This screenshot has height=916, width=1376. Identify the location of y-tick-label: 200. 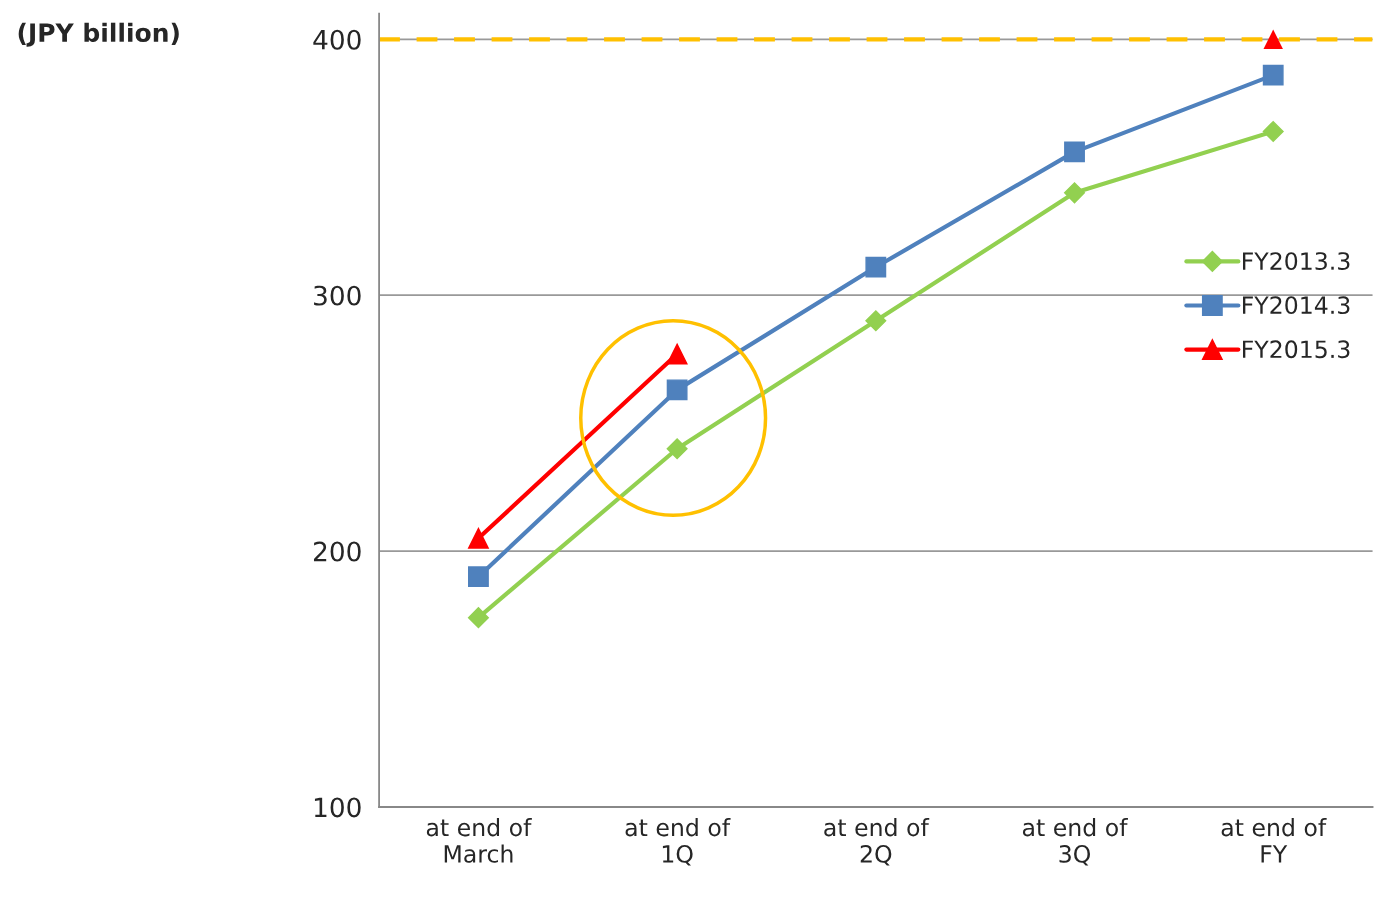
(337, 551).